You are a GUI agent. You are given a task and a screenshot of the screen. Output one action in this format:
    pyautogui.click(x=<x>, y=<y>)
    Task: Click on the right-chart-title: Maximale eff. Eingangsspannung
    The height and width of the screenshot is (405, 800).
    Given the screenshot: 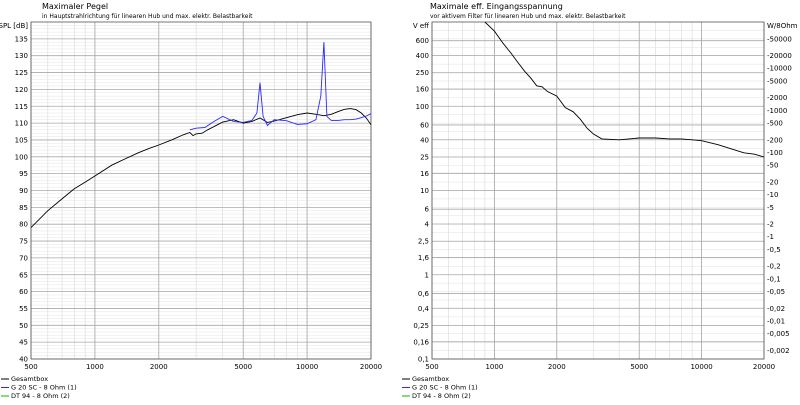 What is the action you would take?
    pyautogui.click(x=496, y=6)
    